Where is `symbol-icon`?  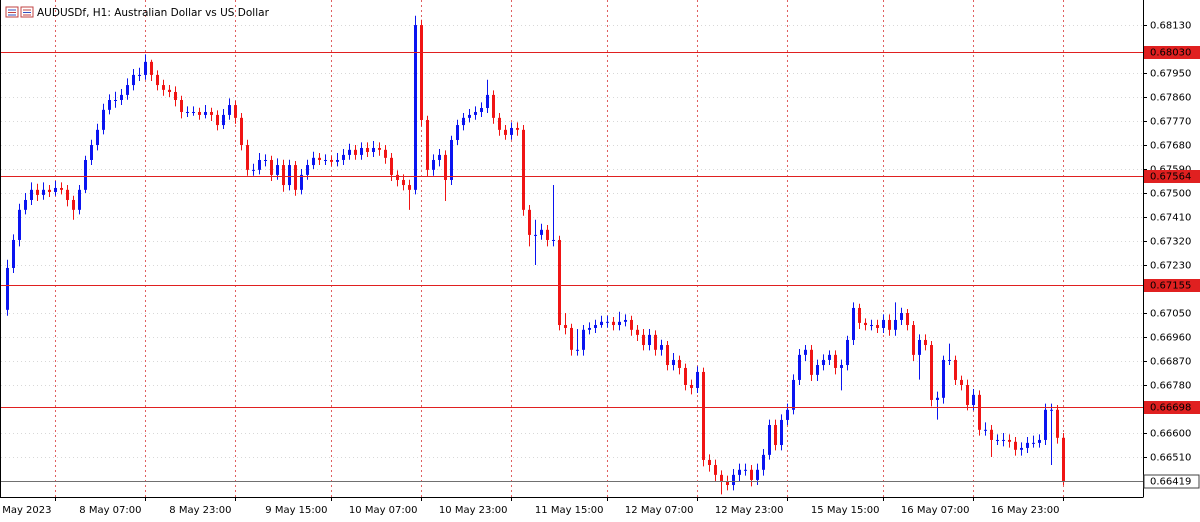 symbol-icon is located at coordinates (19, 12).